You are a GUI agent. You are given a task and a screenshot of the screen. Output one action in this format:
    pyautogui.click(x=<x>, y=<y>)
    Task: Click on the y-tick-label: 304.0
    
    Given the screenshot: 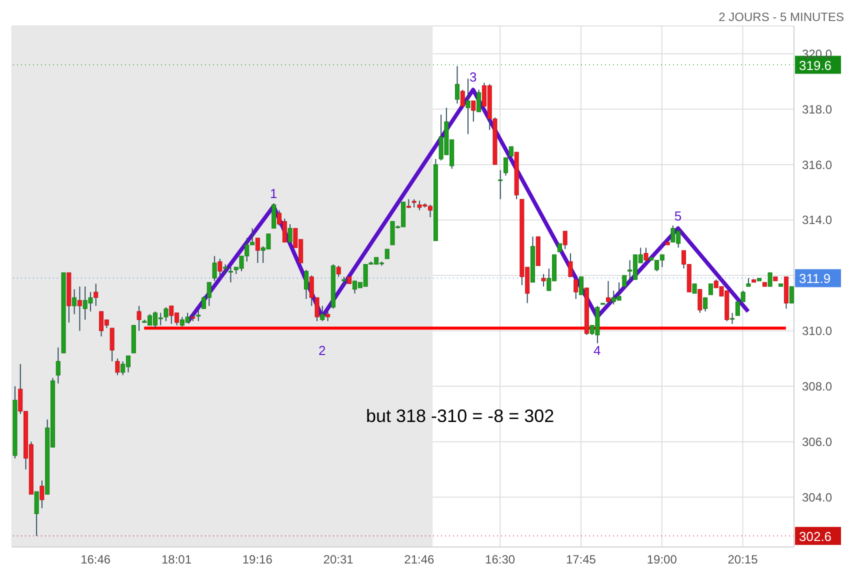 What is the action you would take?
    pyautogui.click(x=817, y=497)
    